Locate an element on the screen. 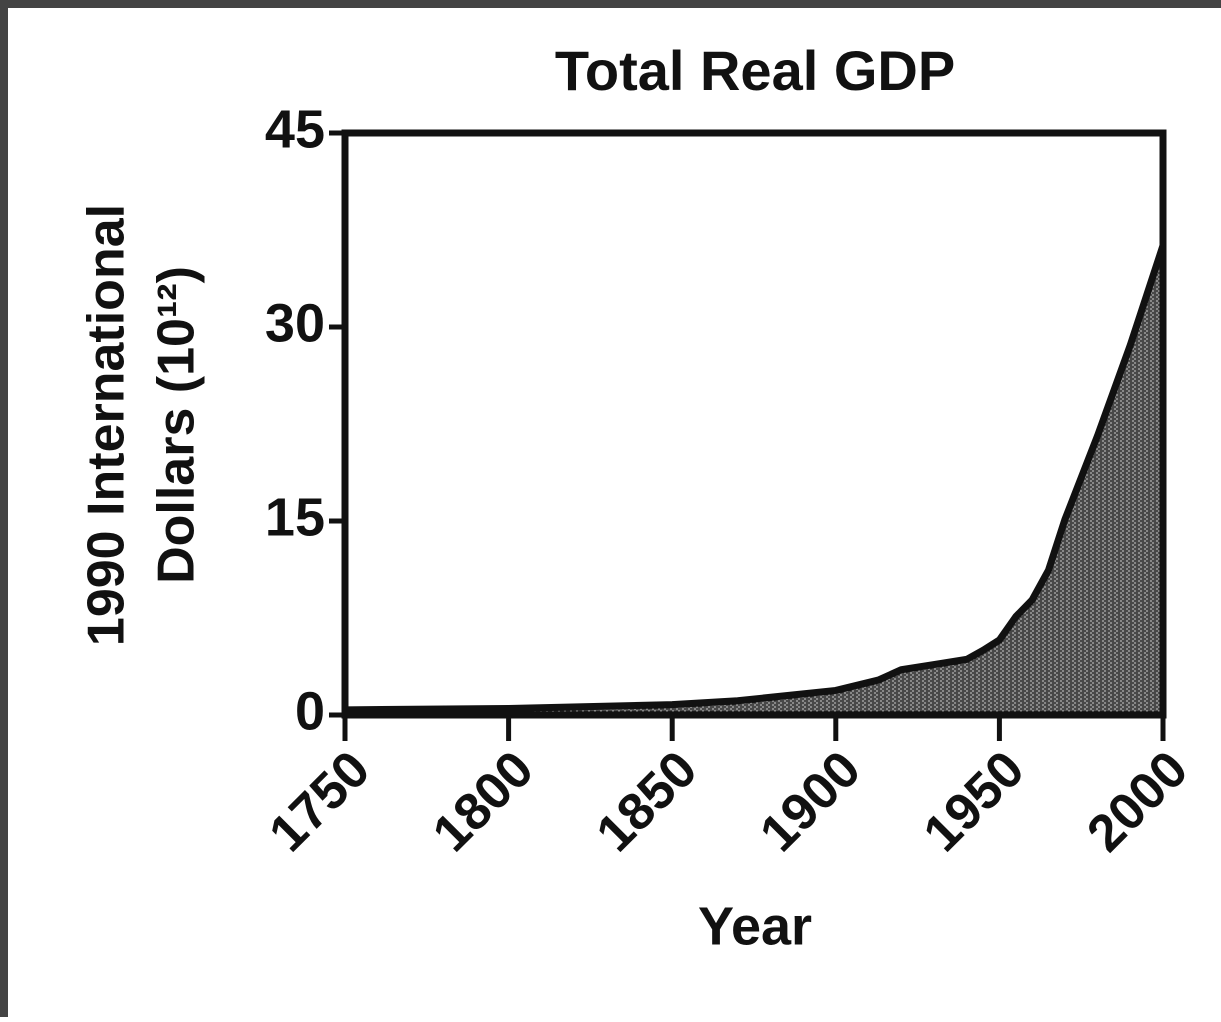 This screenshot has height=1022, width=1221. x-tick-label: 1850 is located at coordinates (647, 801).